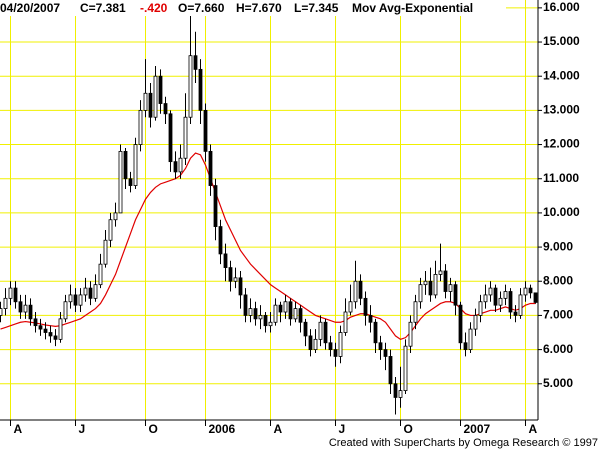 This screenshot has height=452, width=600. What do you see at coordinates (558, 280) in the screenshot?
I see `y-tick-label: 8.000` at bounding box center [558, 280].